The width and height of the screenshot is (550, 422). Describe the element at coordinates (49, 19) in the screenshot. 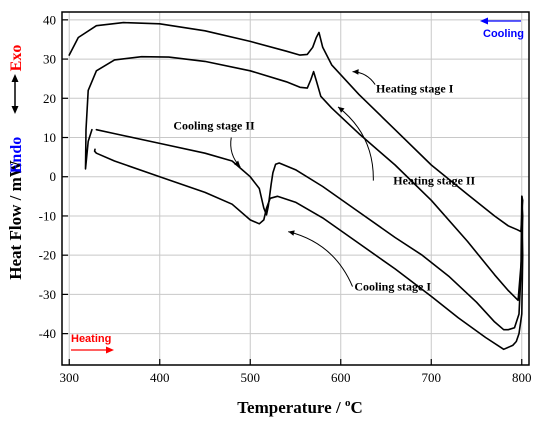

I see `y-tick-label: 40` at that location.